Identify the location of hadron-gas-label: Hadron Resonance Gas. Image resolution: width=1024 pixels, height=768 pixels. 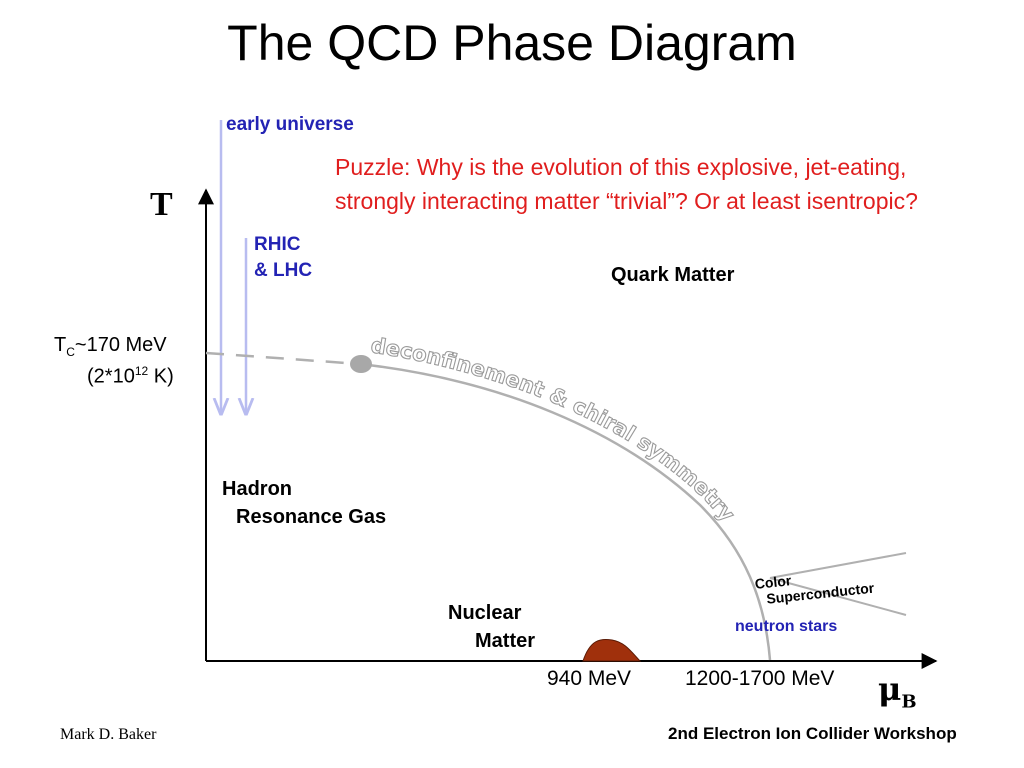
(304, 503).